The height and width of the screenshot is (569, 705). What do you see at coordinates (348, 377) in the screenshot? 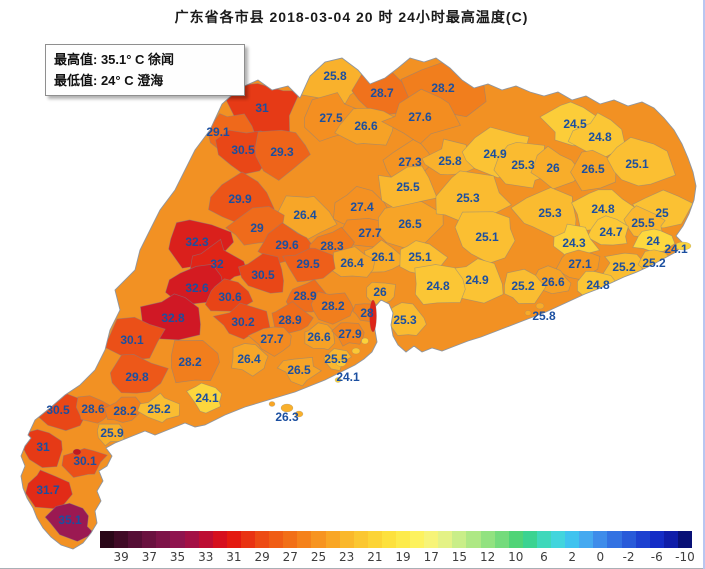
I see `temperature-label: 24.1` at bounding box center [348, 377].